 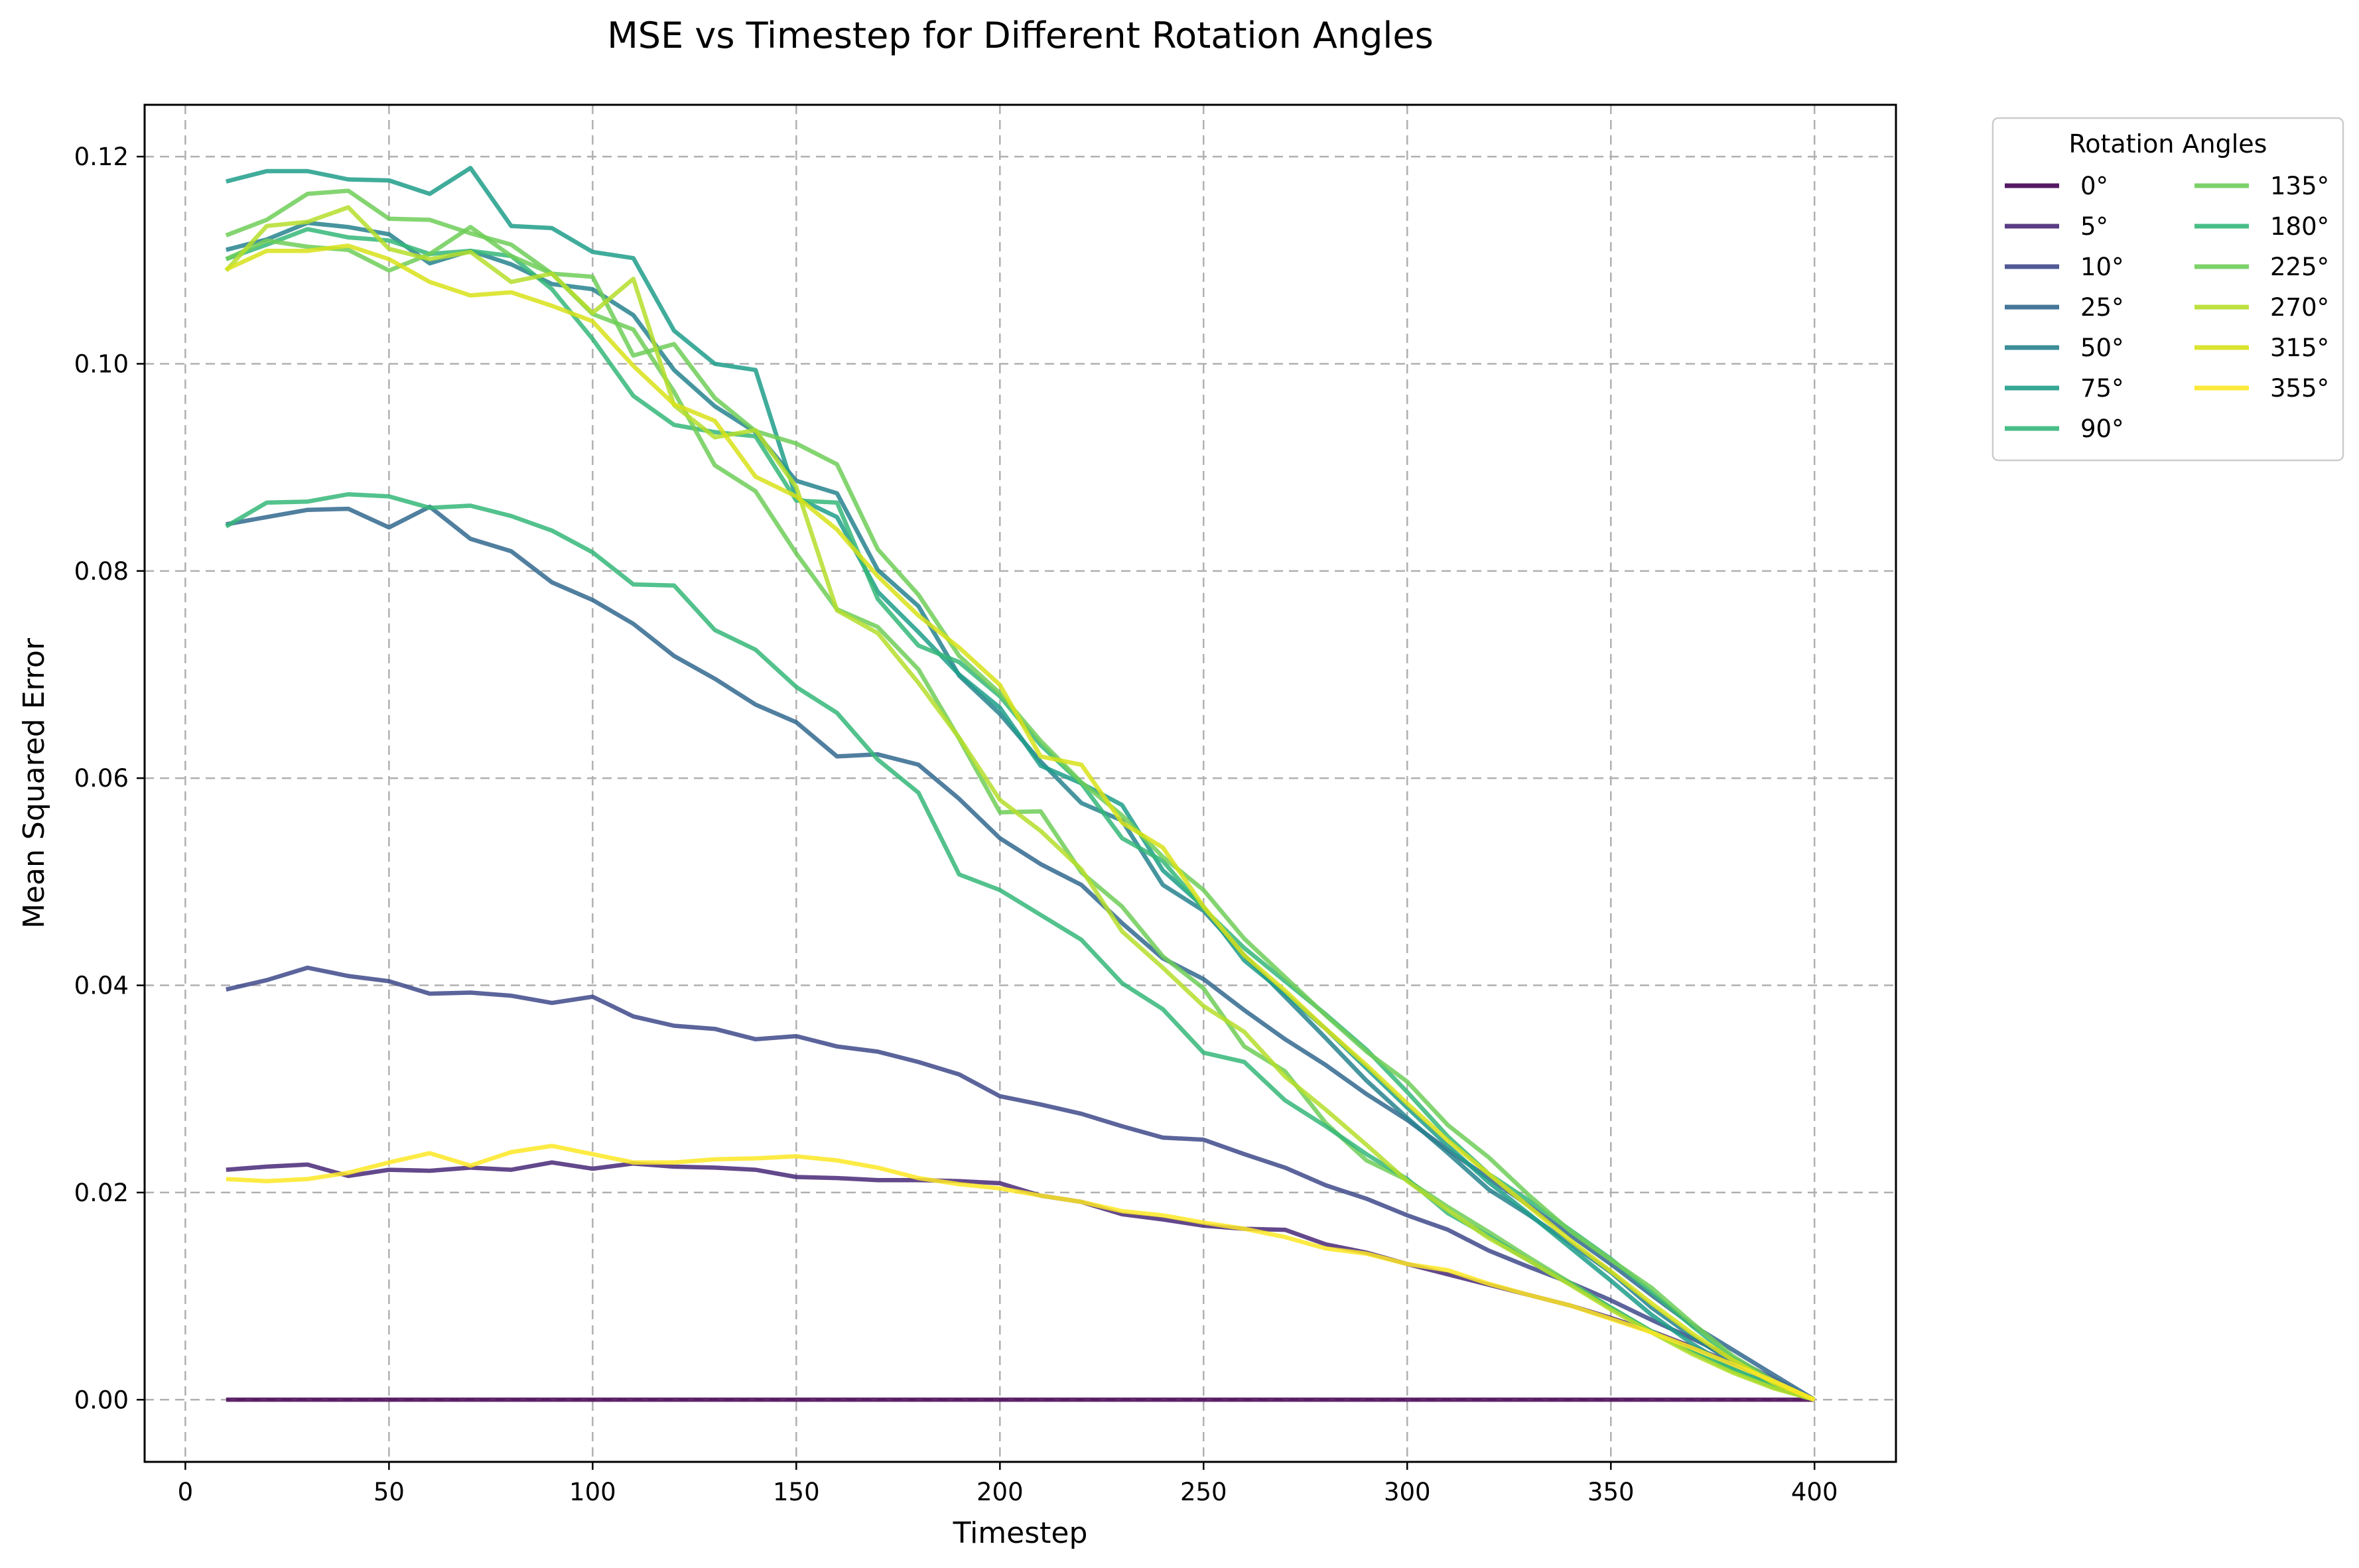 I want to click on y-tick-label: 0.02, so click(x=101, y=1193).